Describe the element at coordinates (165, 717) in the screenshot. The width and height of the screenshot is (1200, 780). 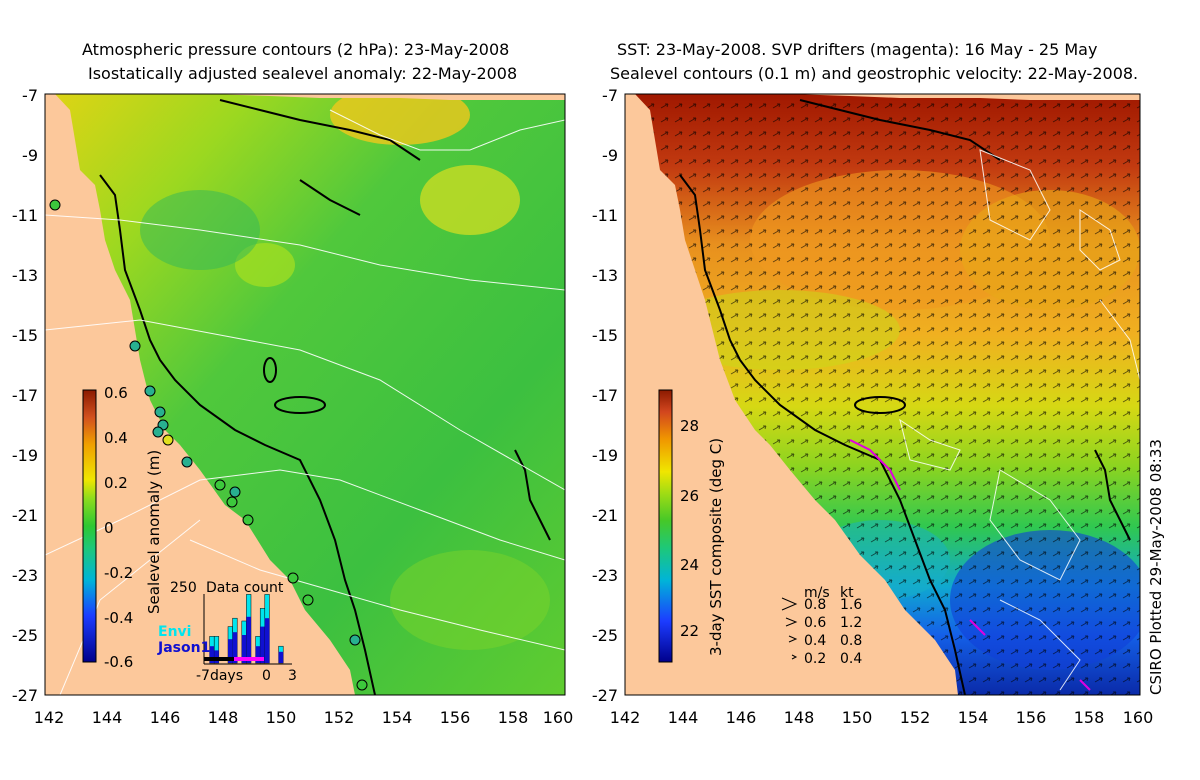
I see `left-x-tick: 146` at that location.